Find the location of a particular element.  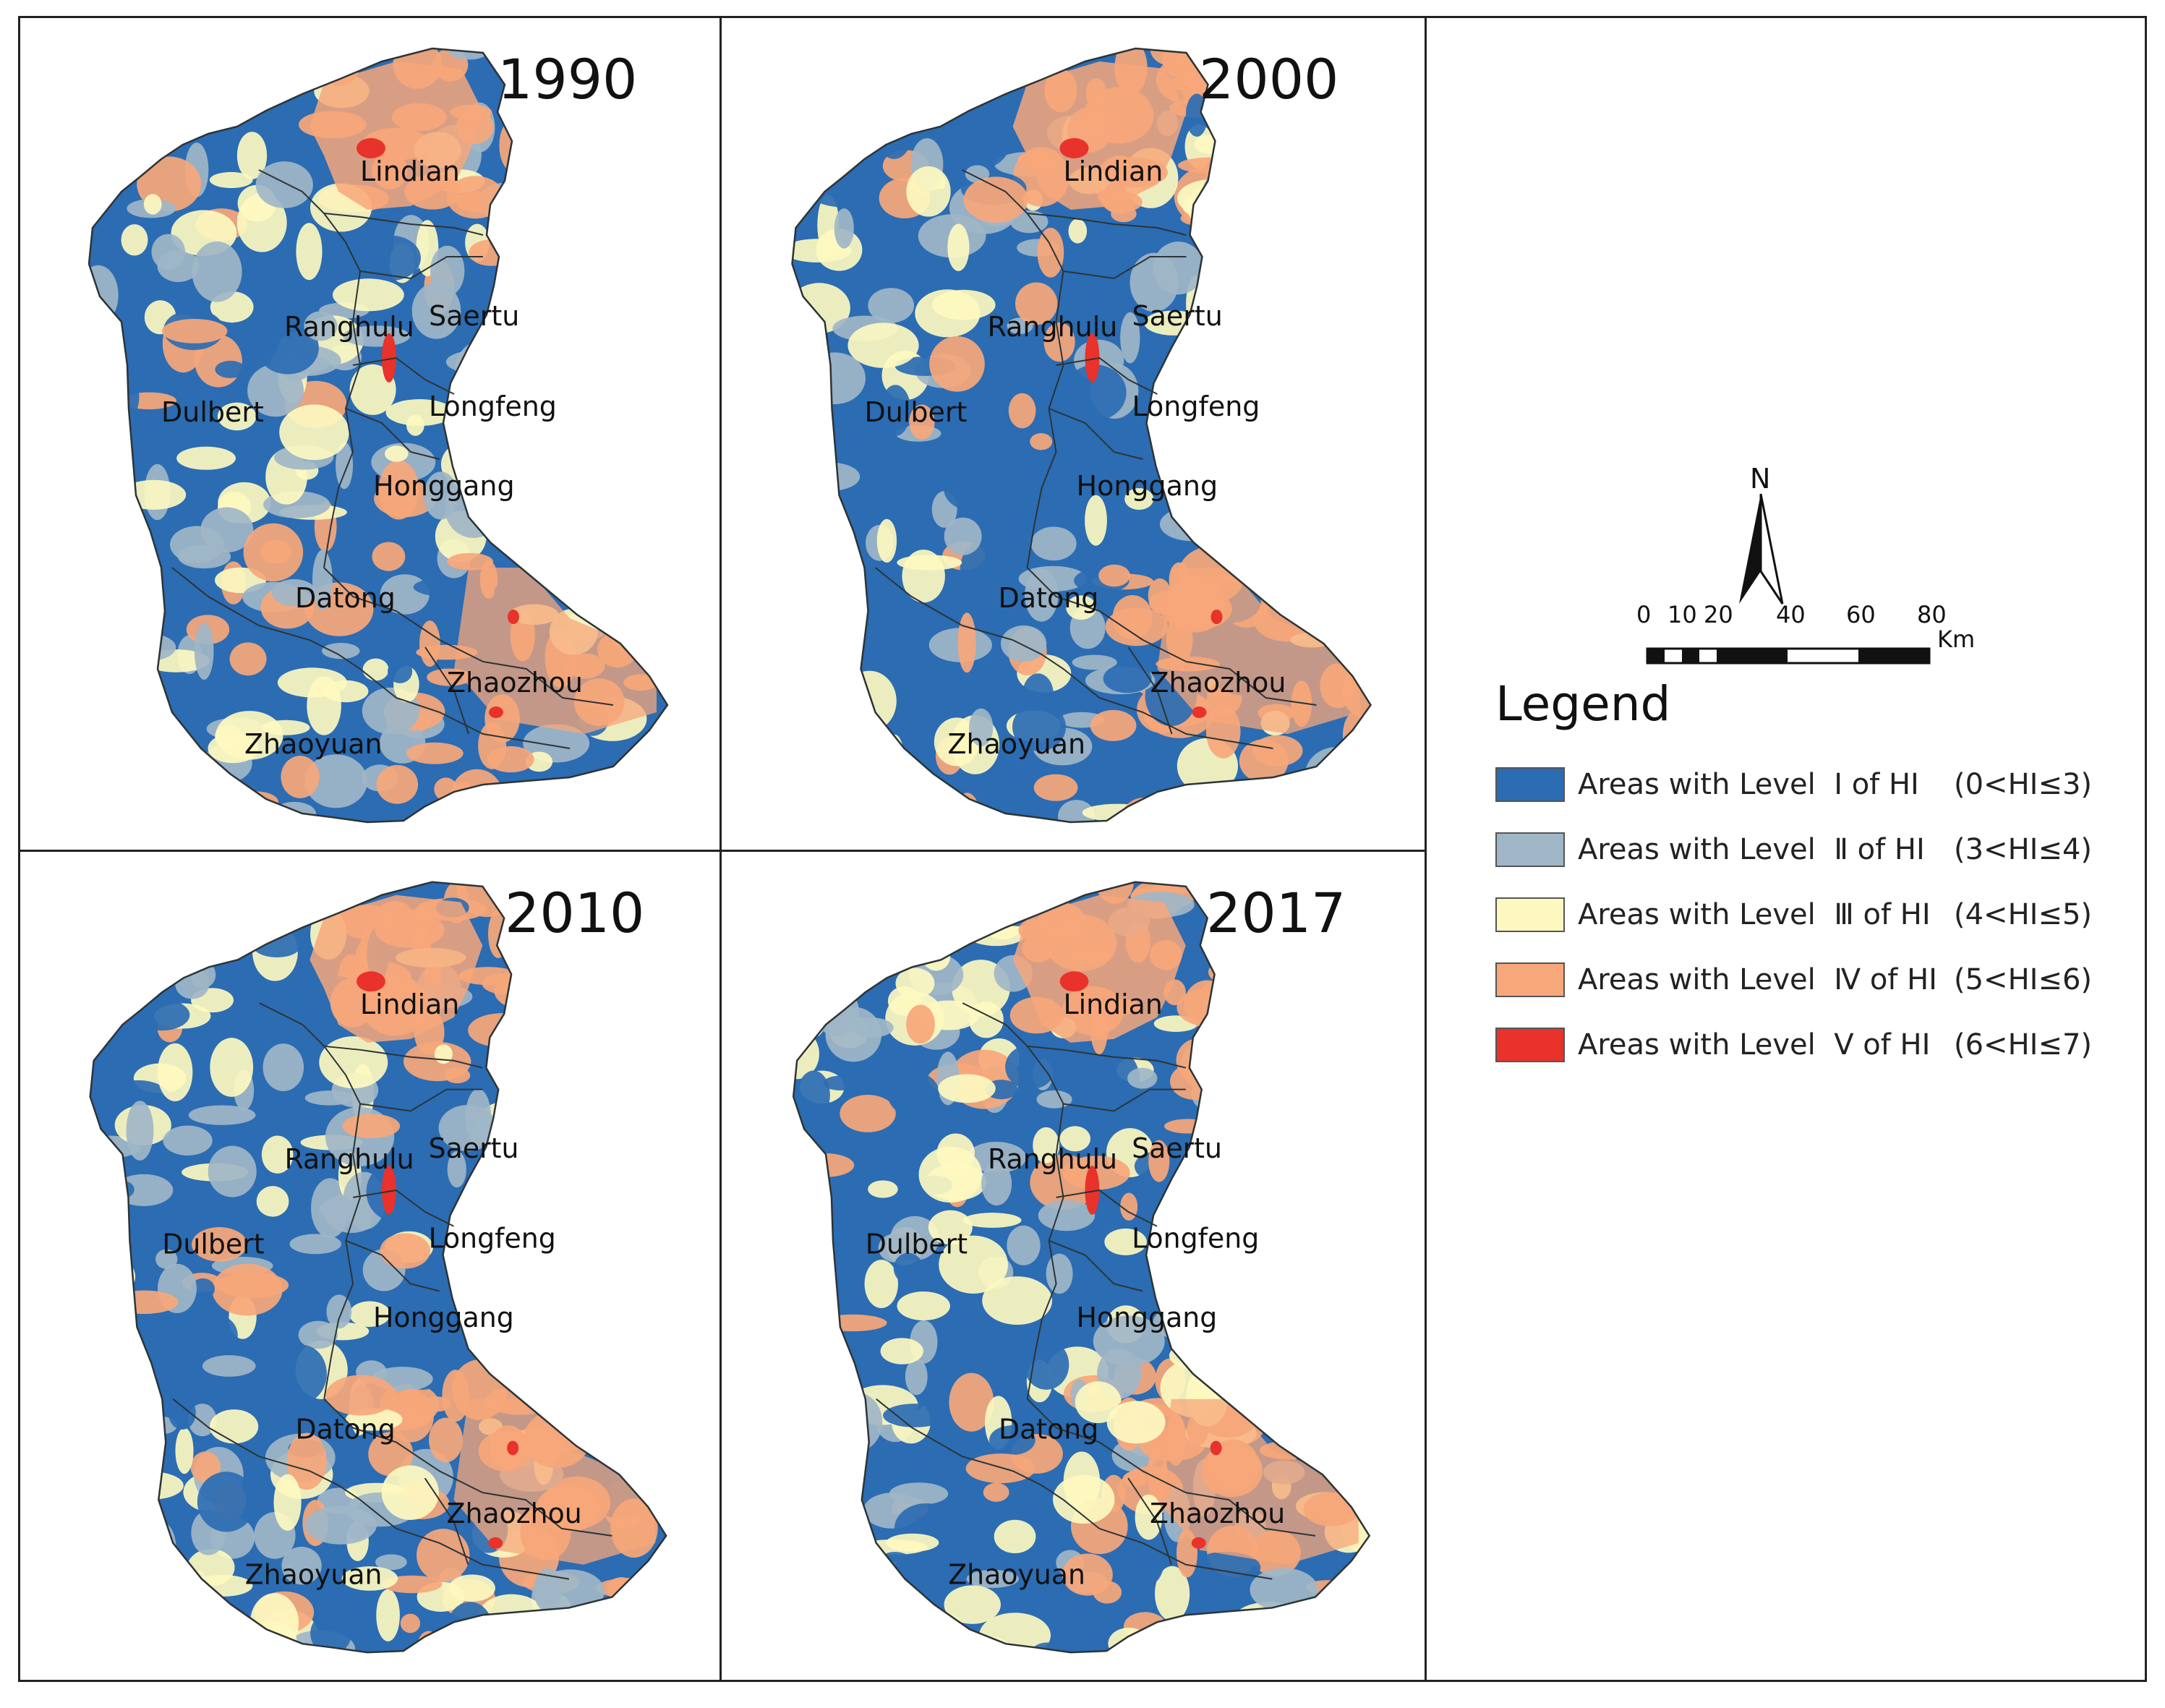

year-label-2000: 2000 is located at coordinates (1269, 79).